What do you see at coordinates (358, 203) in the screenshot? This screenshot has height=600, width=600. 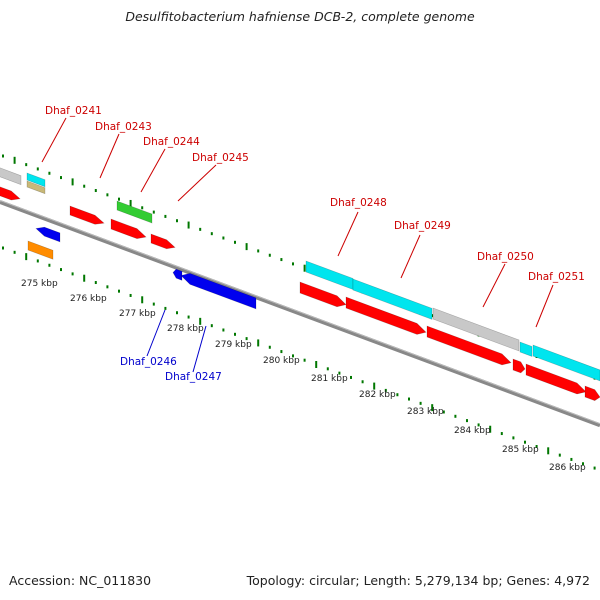 I see `gene-label-top: Dhaf_0248` at bounding box center [358, 203].